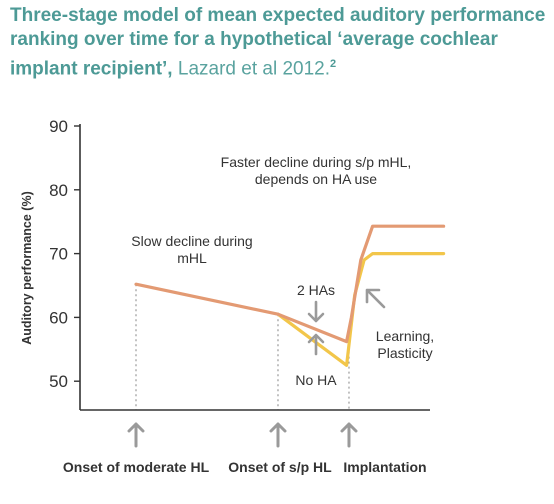 The width and height of the screenshot is (554, 504). I want to click on chart-title-citation: Lazard et al 2012., so click(251, 69).